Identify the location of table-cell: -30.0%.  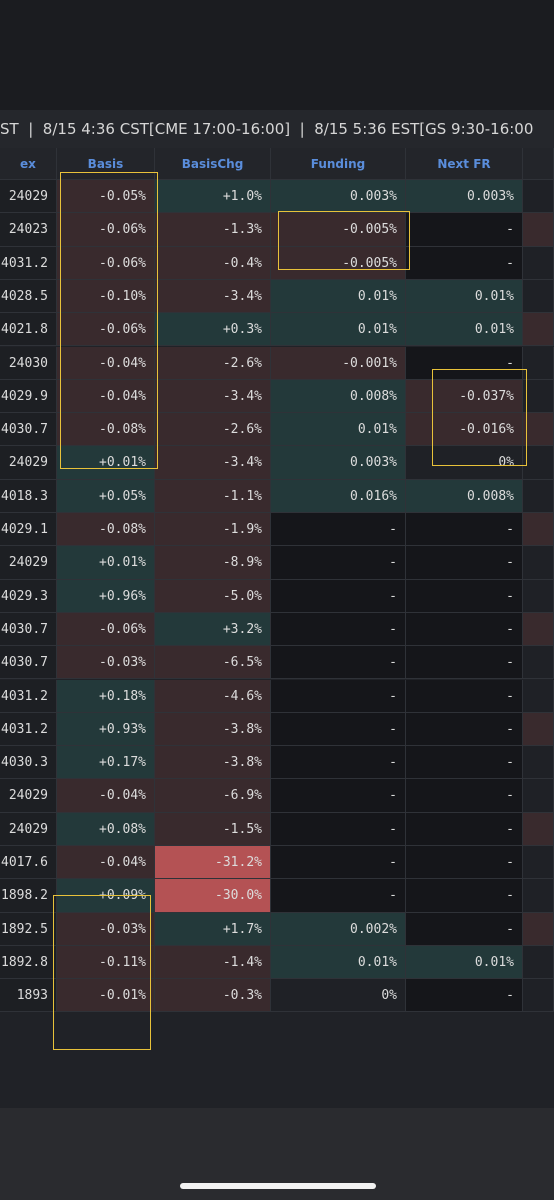
(213, 896).